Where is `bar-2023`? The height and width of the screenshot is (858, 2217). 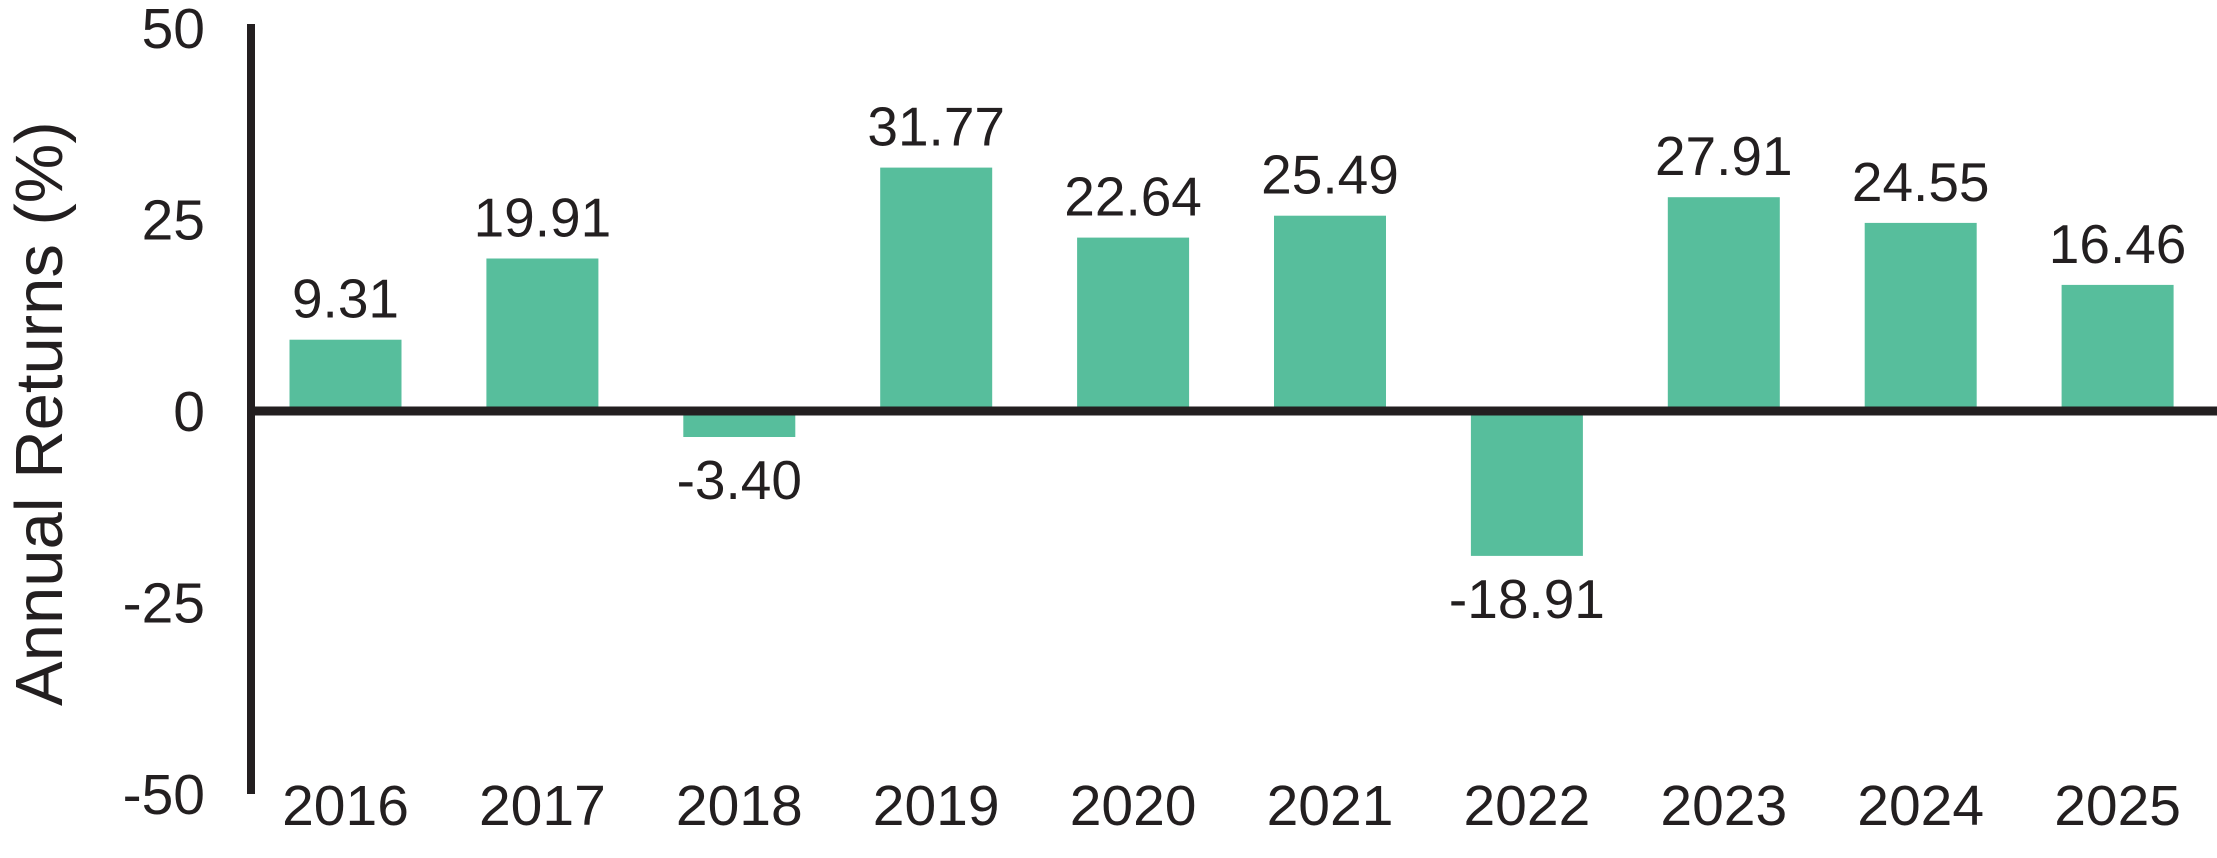 bar-2023 is located at coordinates (1723, 304).